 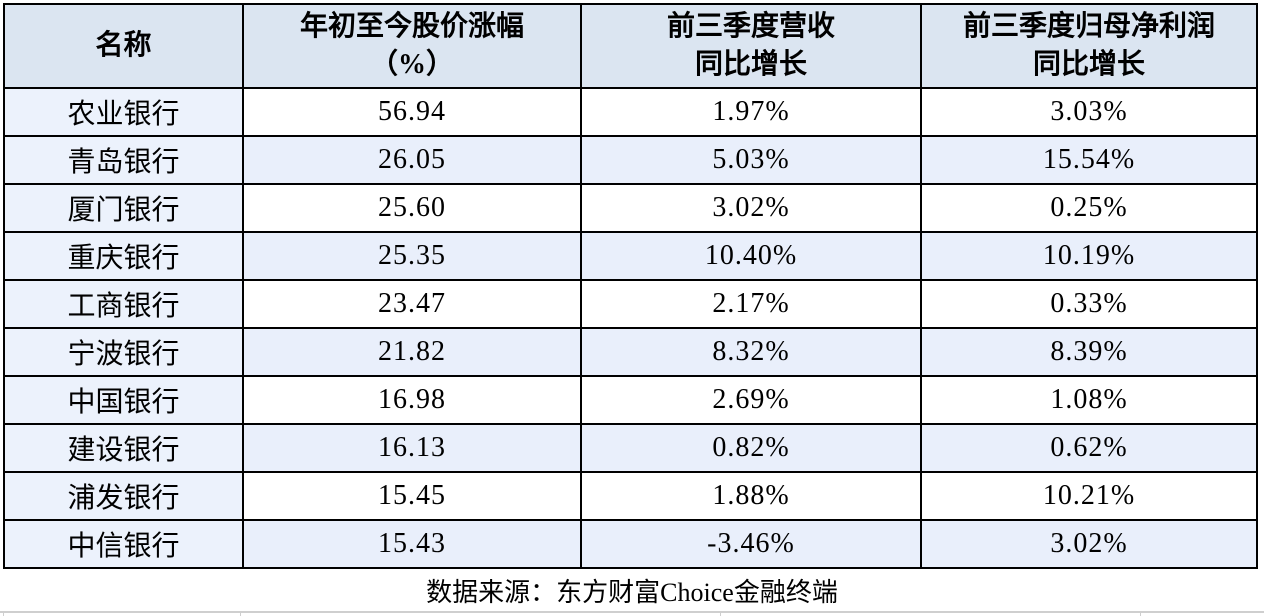 I want to click on table-row: 浦发银行 15.45 1.88% 10.21%, so click(x=630, y=496).